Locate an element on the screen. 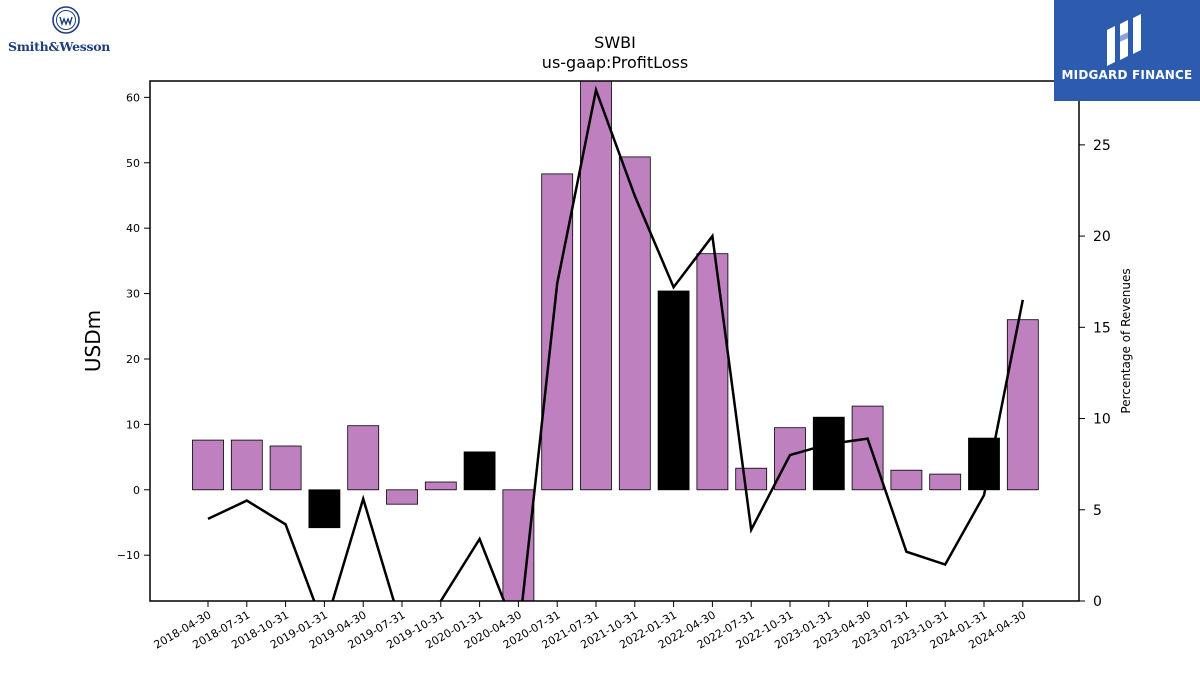 The width and height of the screenshot is (1200, 675). y2-tick-label: 20 is located at coordinates (1102, 237).